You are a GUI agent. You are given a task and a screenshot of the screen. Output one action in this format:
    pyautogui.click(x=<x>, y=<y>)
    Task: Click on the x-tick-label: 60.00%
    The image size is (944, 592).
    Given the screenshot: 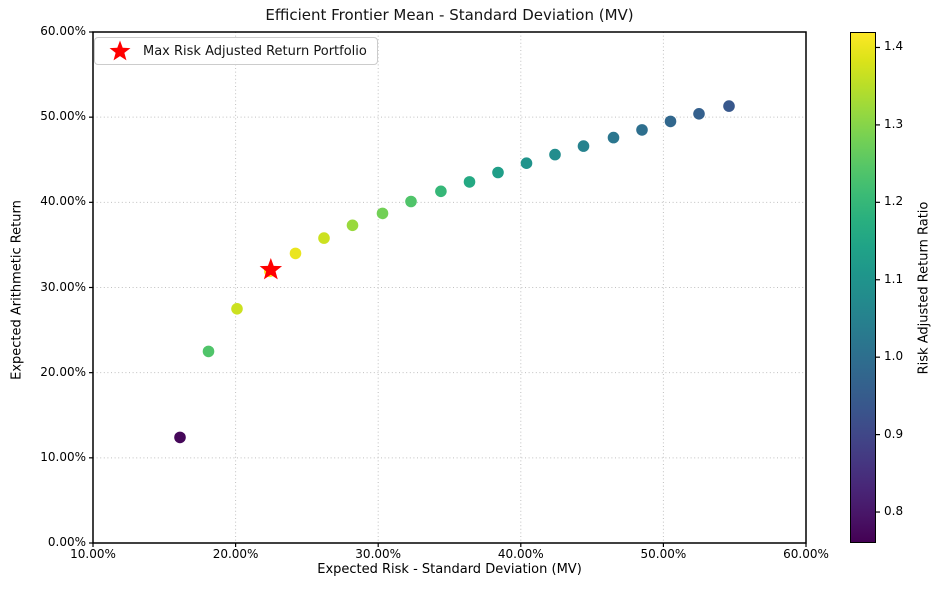 What is the action you would take?
    pyautogui.click(x=806, y=554)
    